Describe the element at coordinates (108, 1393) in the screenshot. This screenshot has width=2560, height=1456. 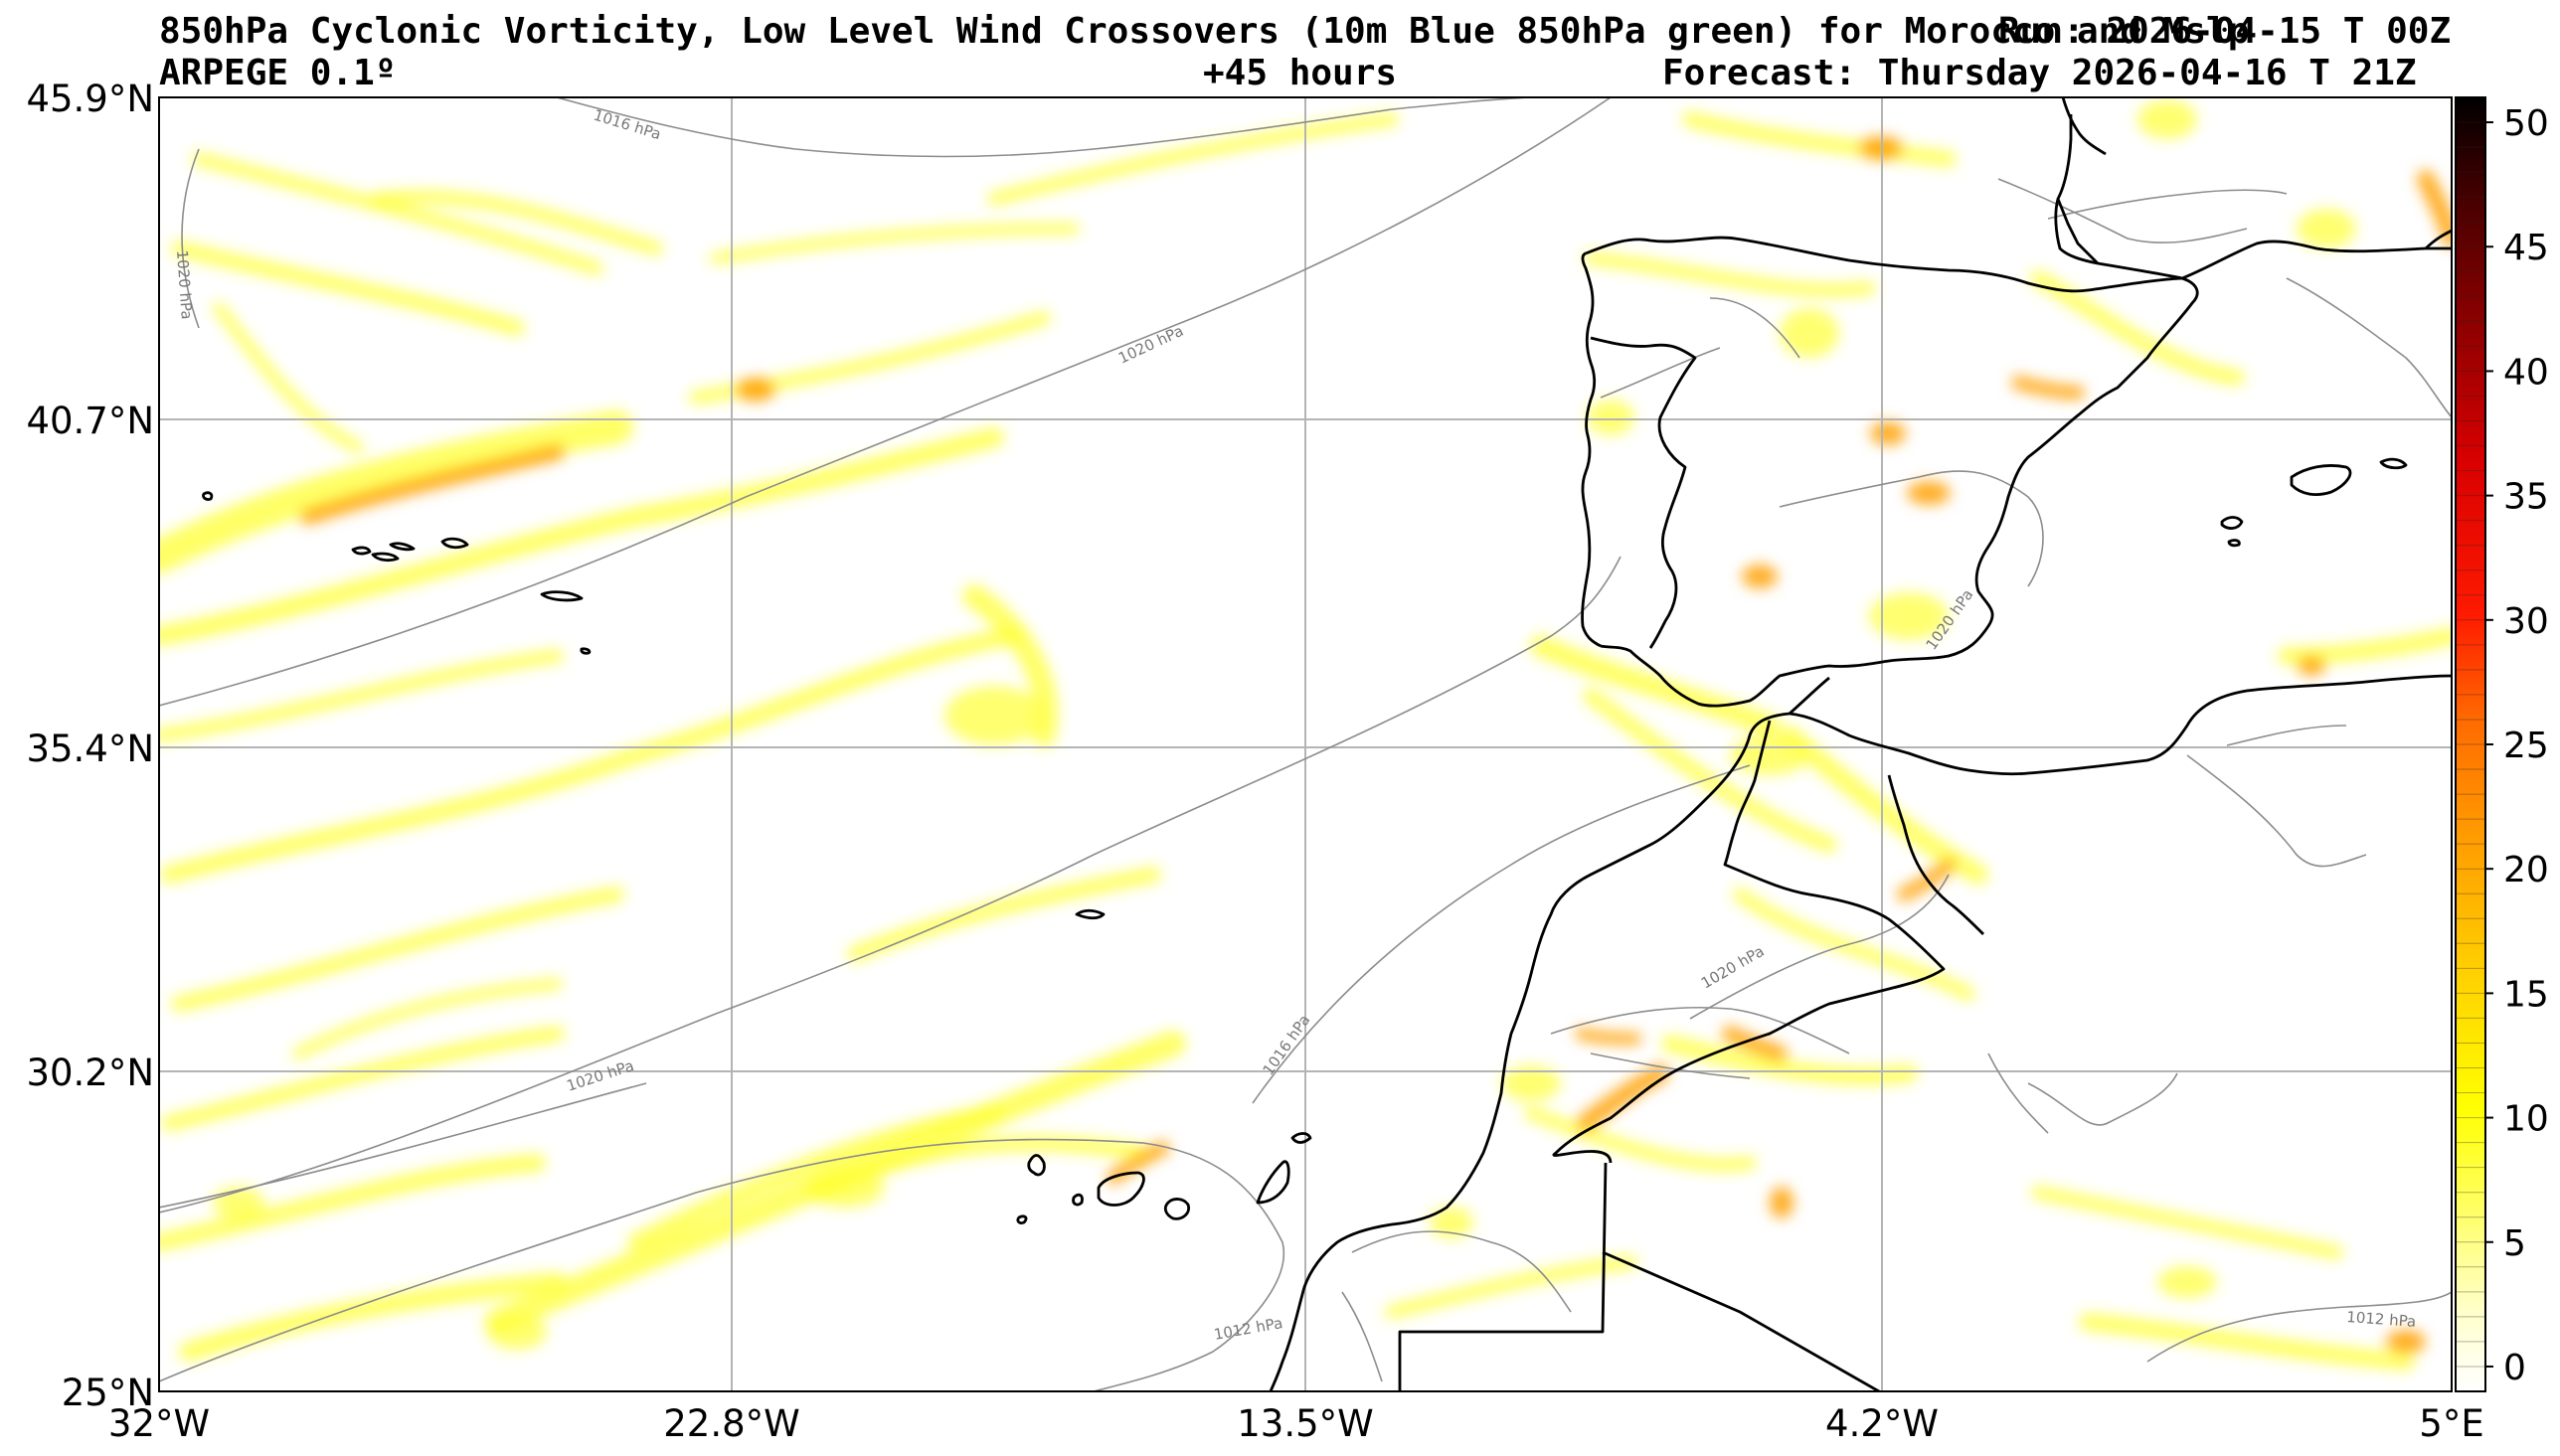
I see `lat-label: 25°N` at that location.